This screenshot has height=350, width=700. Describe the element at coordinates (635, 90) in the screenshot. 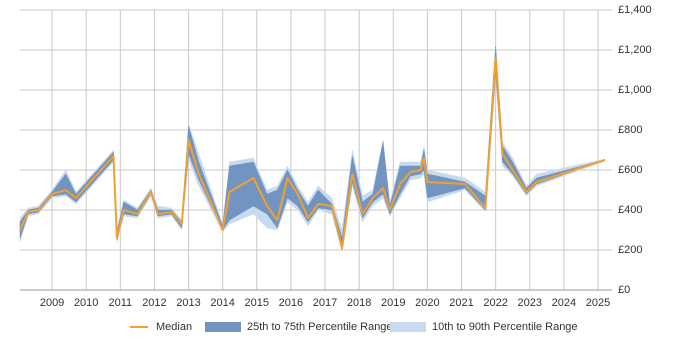

I see `y-tick-label: £1,000` at that location.